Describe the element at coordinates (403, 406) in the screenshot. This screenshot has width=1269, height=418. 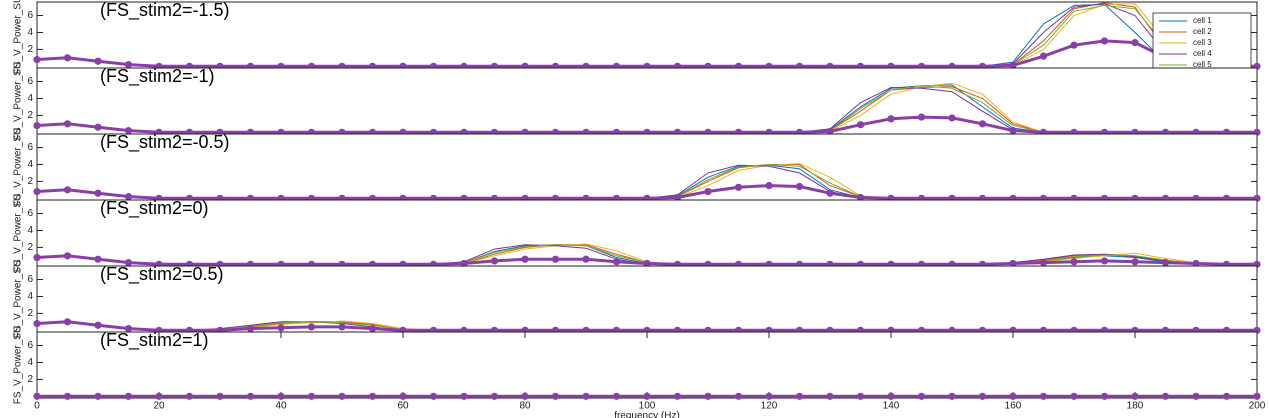
I see `x-tick-label: 60` at that location.